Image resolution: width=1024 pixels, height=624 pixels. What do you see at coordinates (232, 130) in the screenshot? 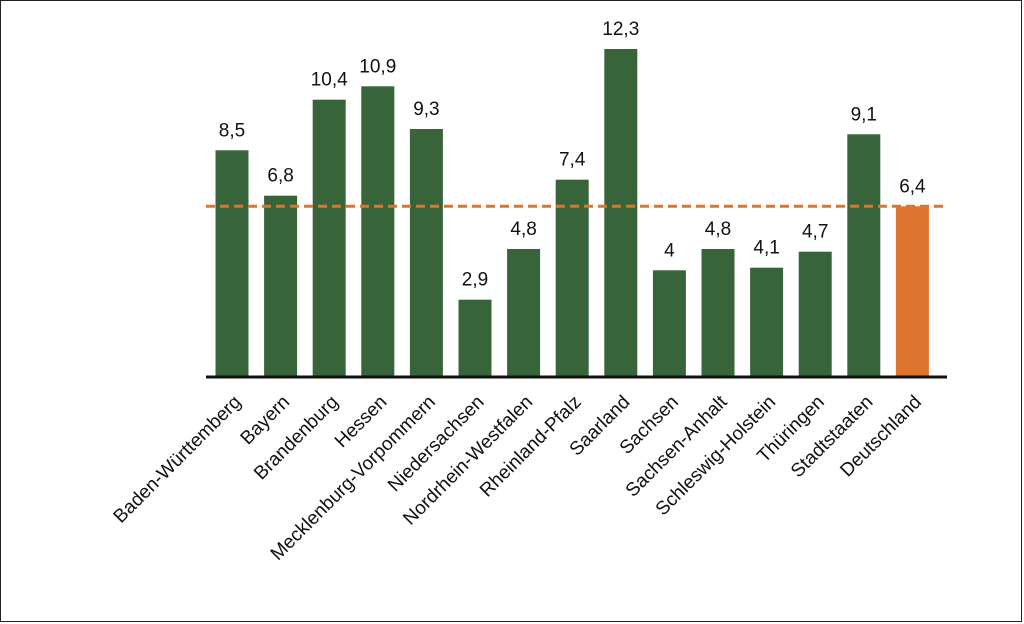
I see `value-label-baden-w-rttemberg: 8,5` at bounding box center [232, 130].